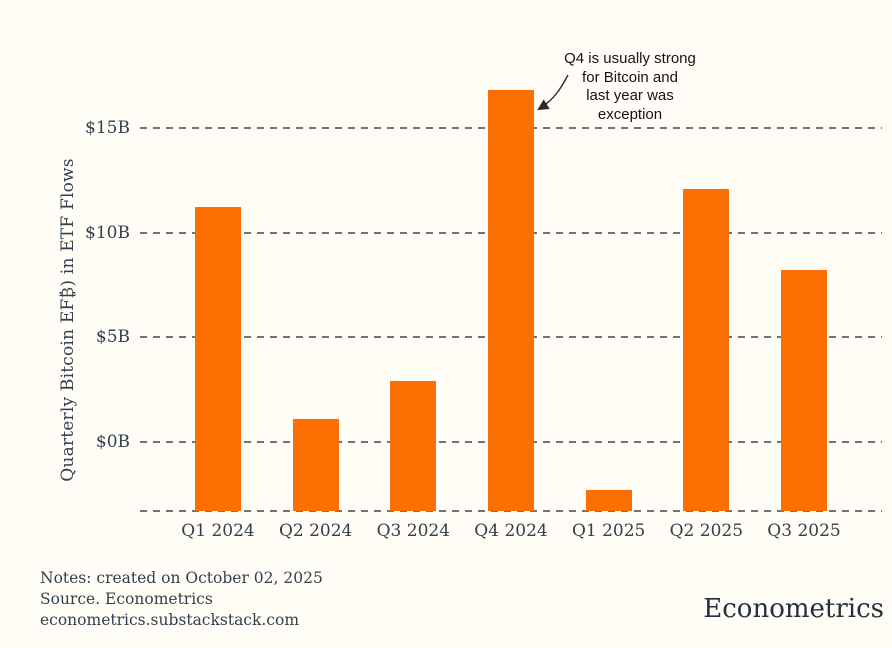  I want to click on x-tick-label: Q1 2024, so click(218, 531).